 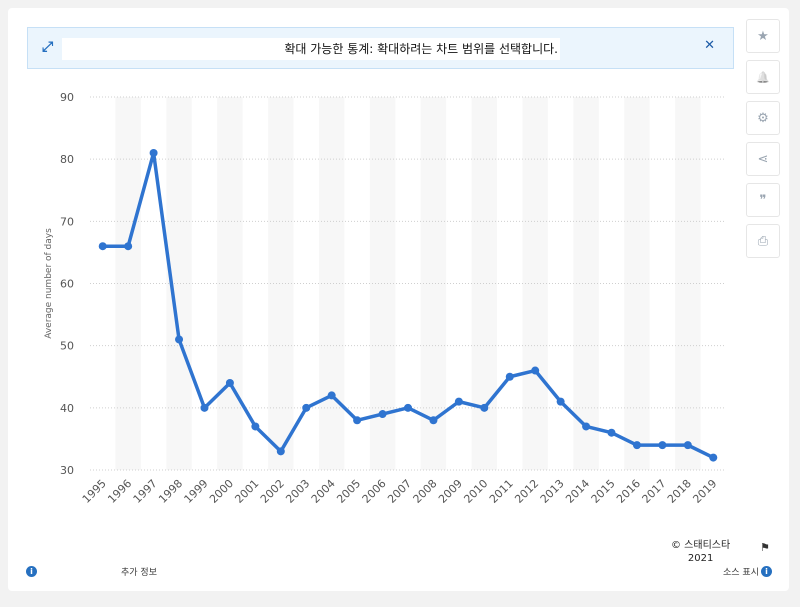 I want to click on more-info-label: 추가 정보, so click(x=139, y=573).